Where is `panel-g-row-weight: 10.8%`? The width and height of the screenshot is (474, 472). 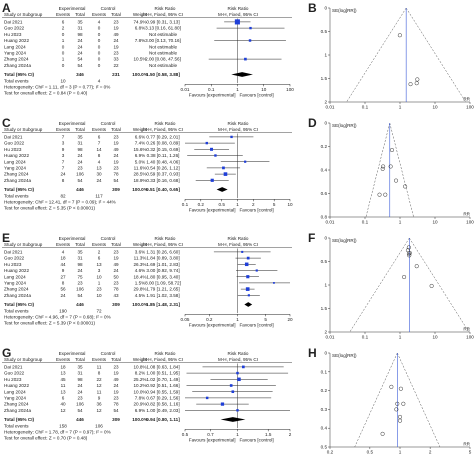
panel-g-row-weight: 10.8% is located at coordinates (139, 367).